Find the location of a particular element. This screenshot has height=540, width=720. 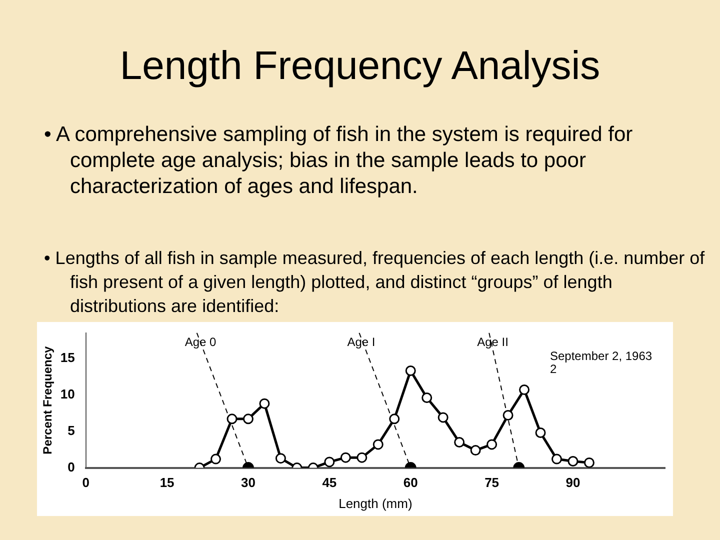

x-tick-label: 15 is located at coordinates (167, 482).